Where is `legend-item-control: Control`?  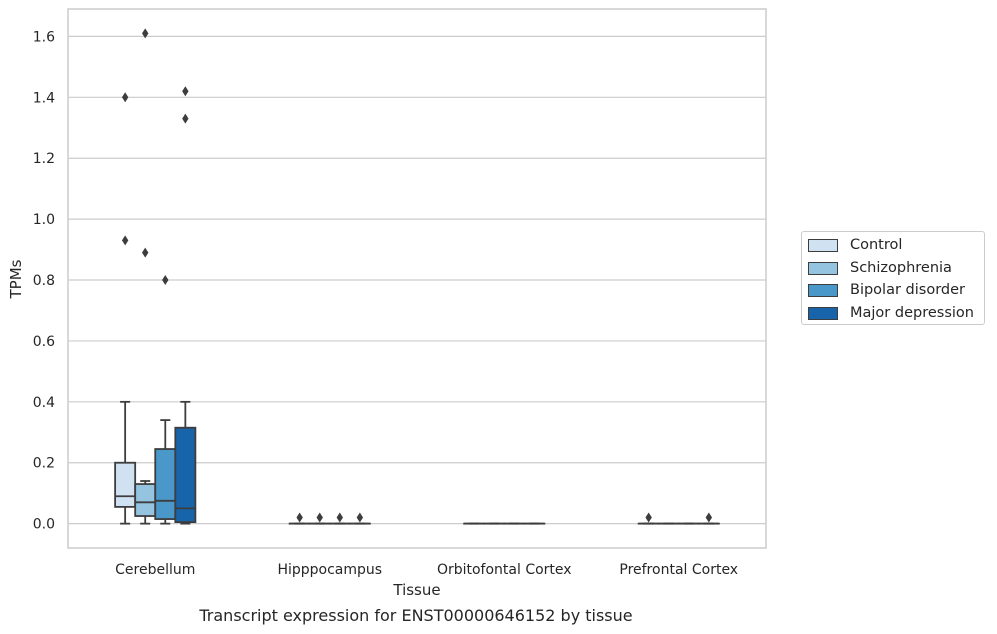
legend-item-control: Control is located at coordinates (855, 245).